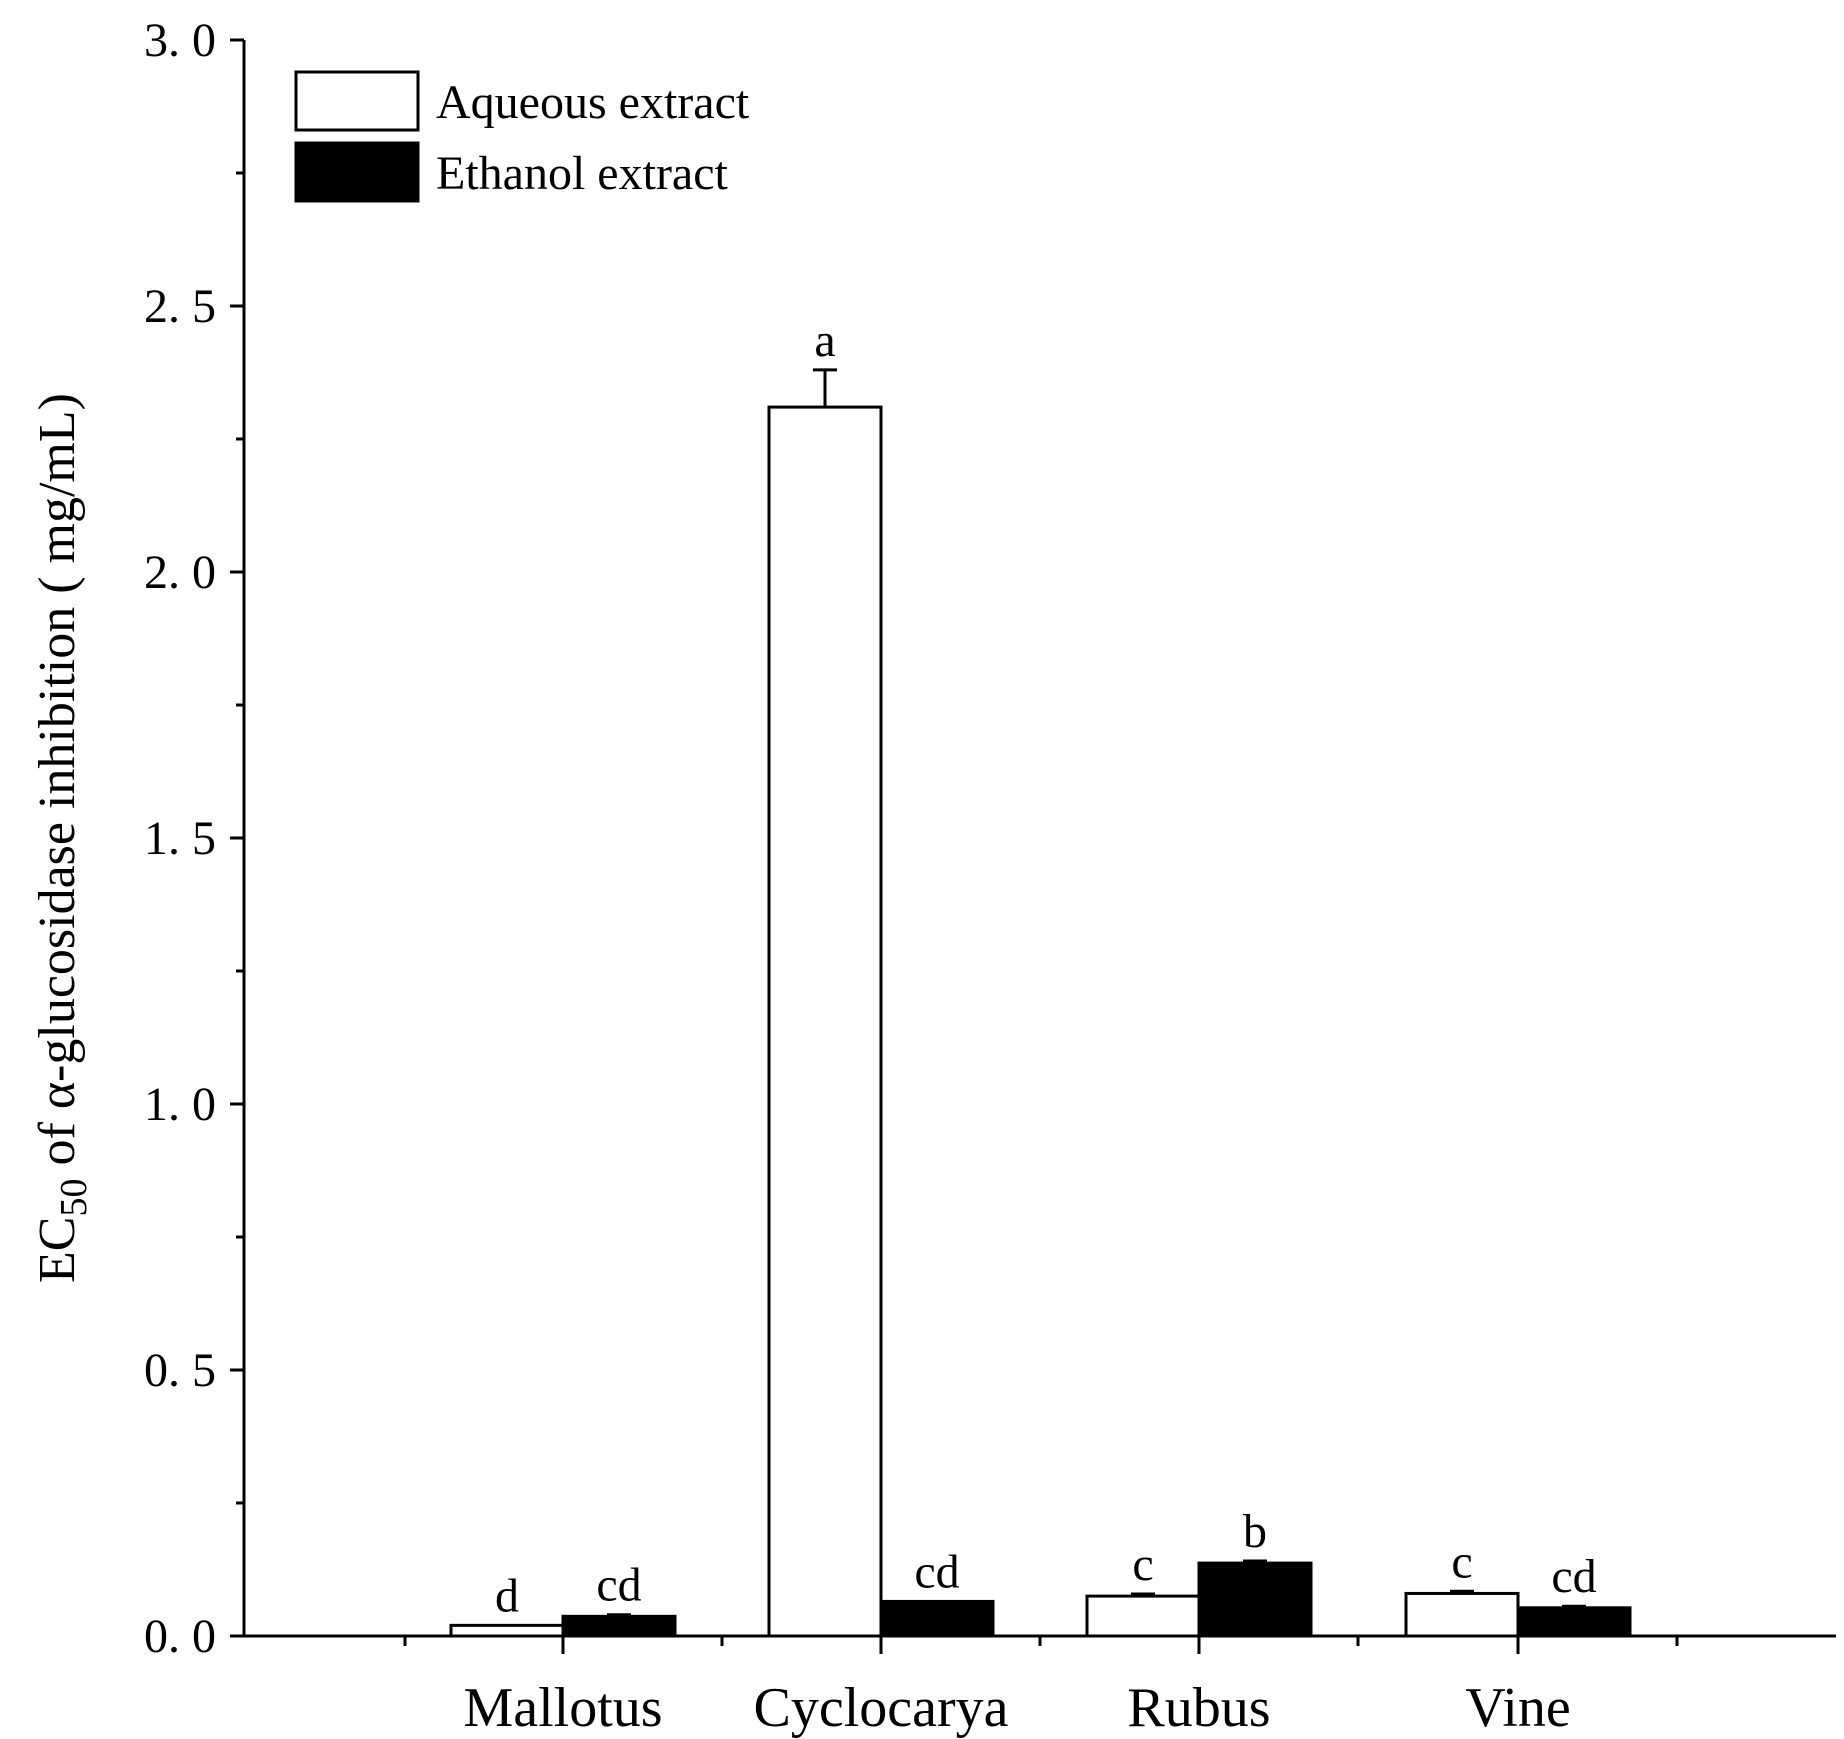  Describe the element at coordinates (593, 102) in the screenshot. I see `legend-label-aqueous: Aqueous extract` at that location.